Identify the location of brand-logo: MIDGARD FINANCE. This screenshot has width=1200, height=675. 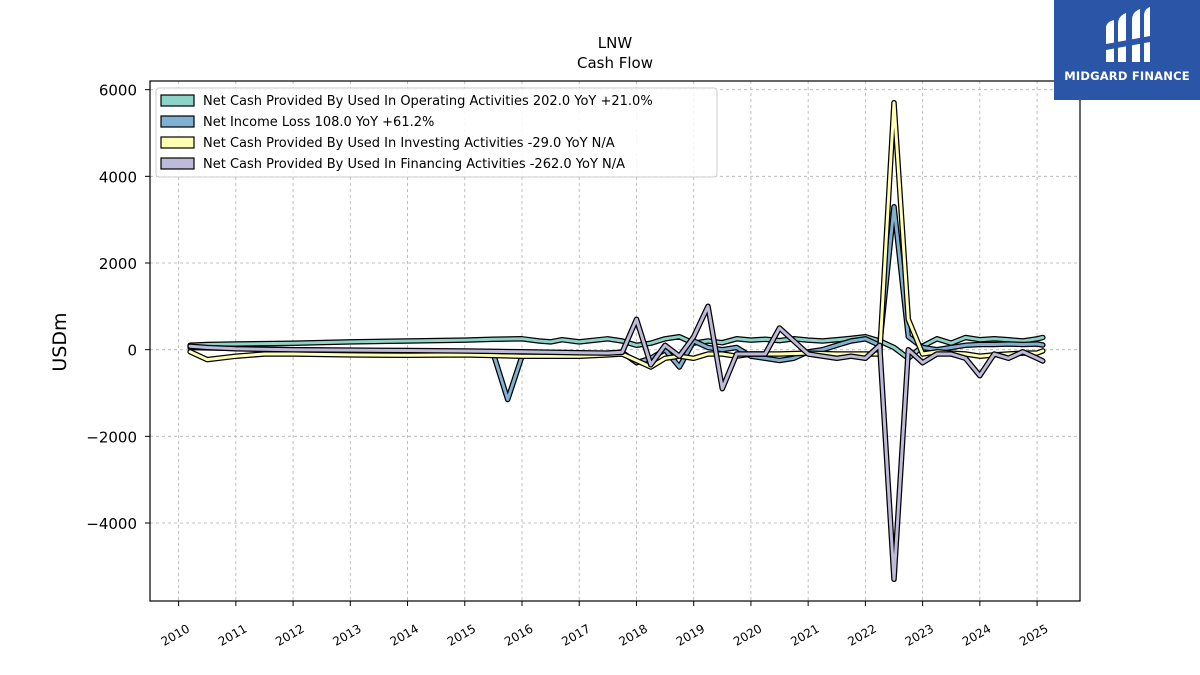
(1127, 50).